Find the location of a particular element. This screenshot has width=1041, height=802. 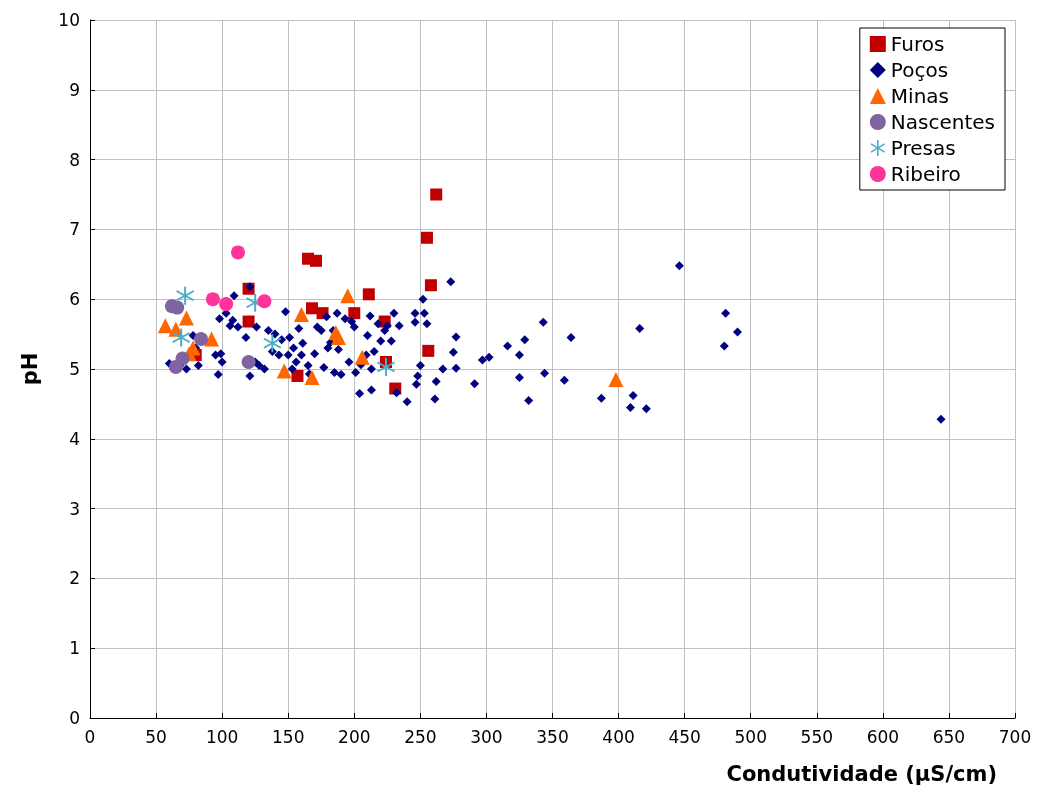

x-axis-title: Condutividade (µS/cm) is located at coordinates (861, 773).